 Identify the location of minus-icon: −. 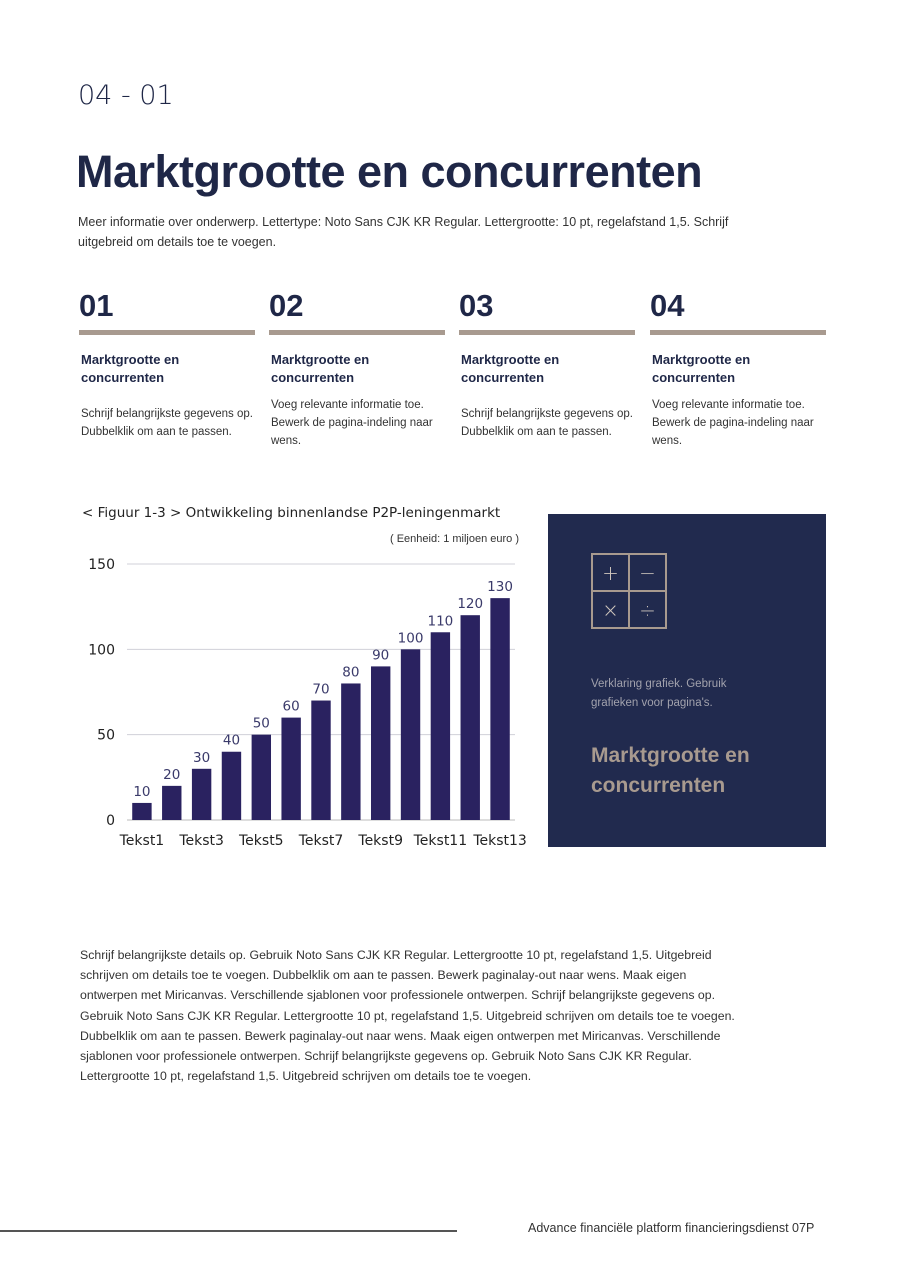
(647, 572).